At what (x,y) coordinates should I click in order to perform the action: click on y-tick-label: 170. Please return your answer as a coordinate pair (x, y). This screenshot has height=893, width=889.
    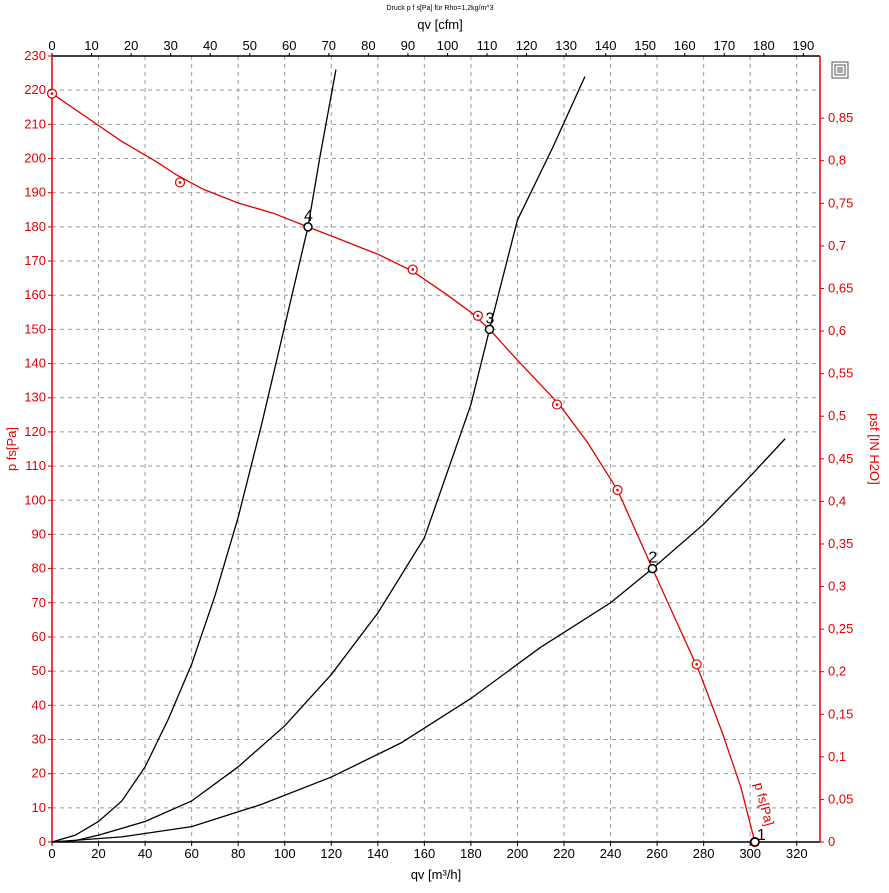
    Looking at the image, I should click on (35, 260).